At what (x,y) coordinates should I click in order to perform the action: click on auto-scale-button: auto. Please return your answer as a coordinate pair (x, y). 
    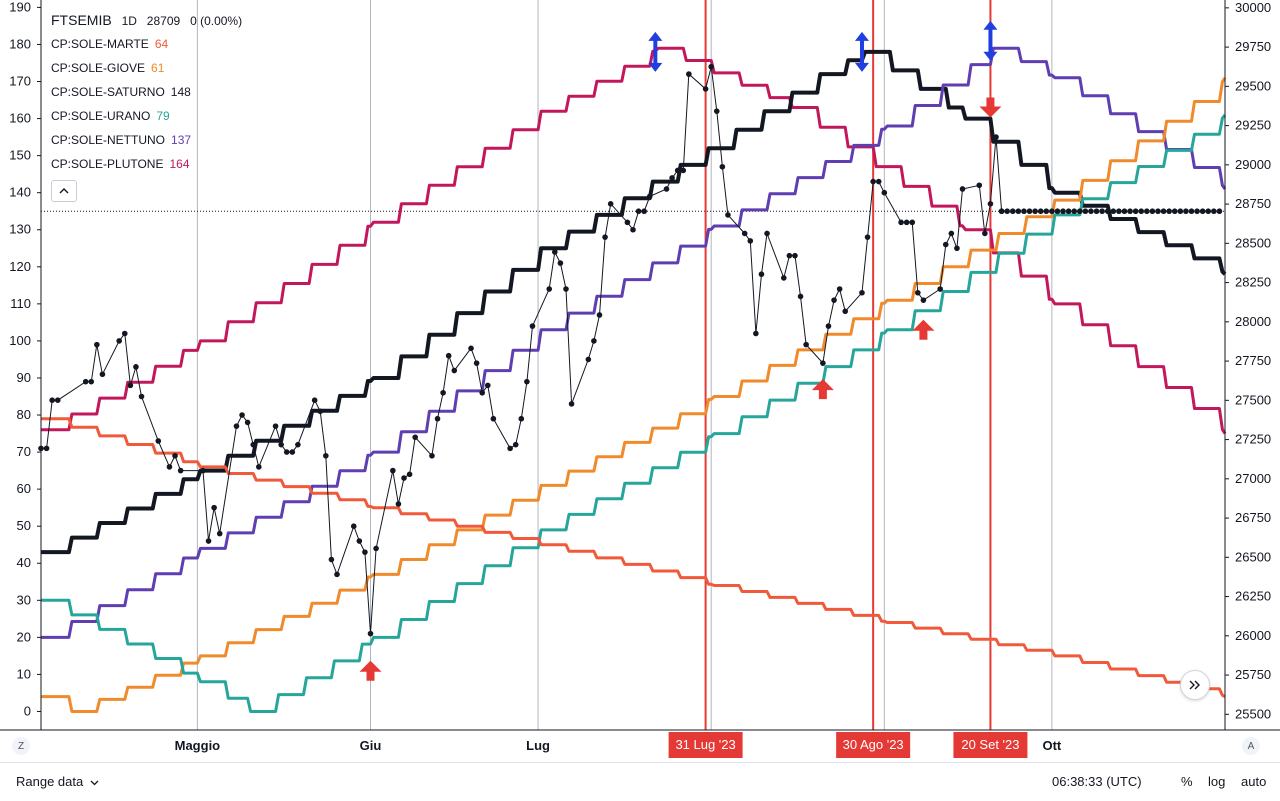
    Looking at the image, I should click on (1254, 781).